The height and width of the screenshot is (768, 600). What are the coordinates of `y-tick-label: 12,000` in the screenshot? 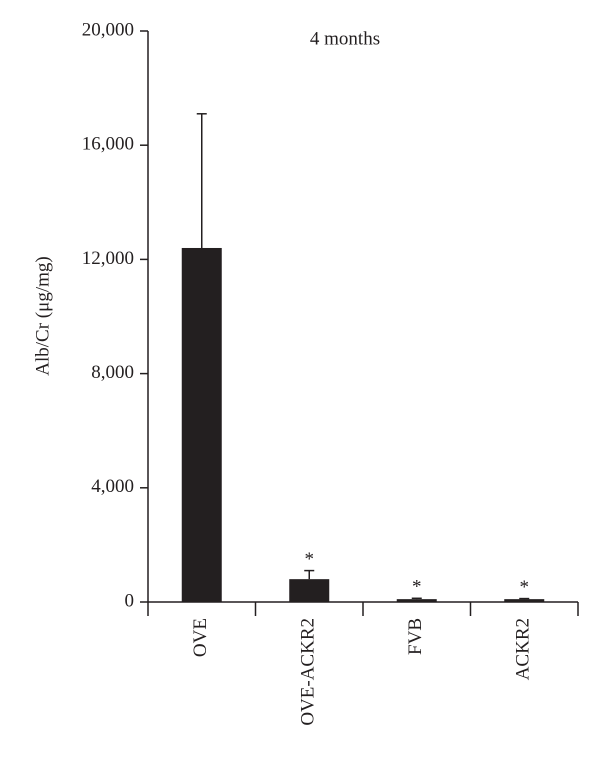 It's located at (108, 258).